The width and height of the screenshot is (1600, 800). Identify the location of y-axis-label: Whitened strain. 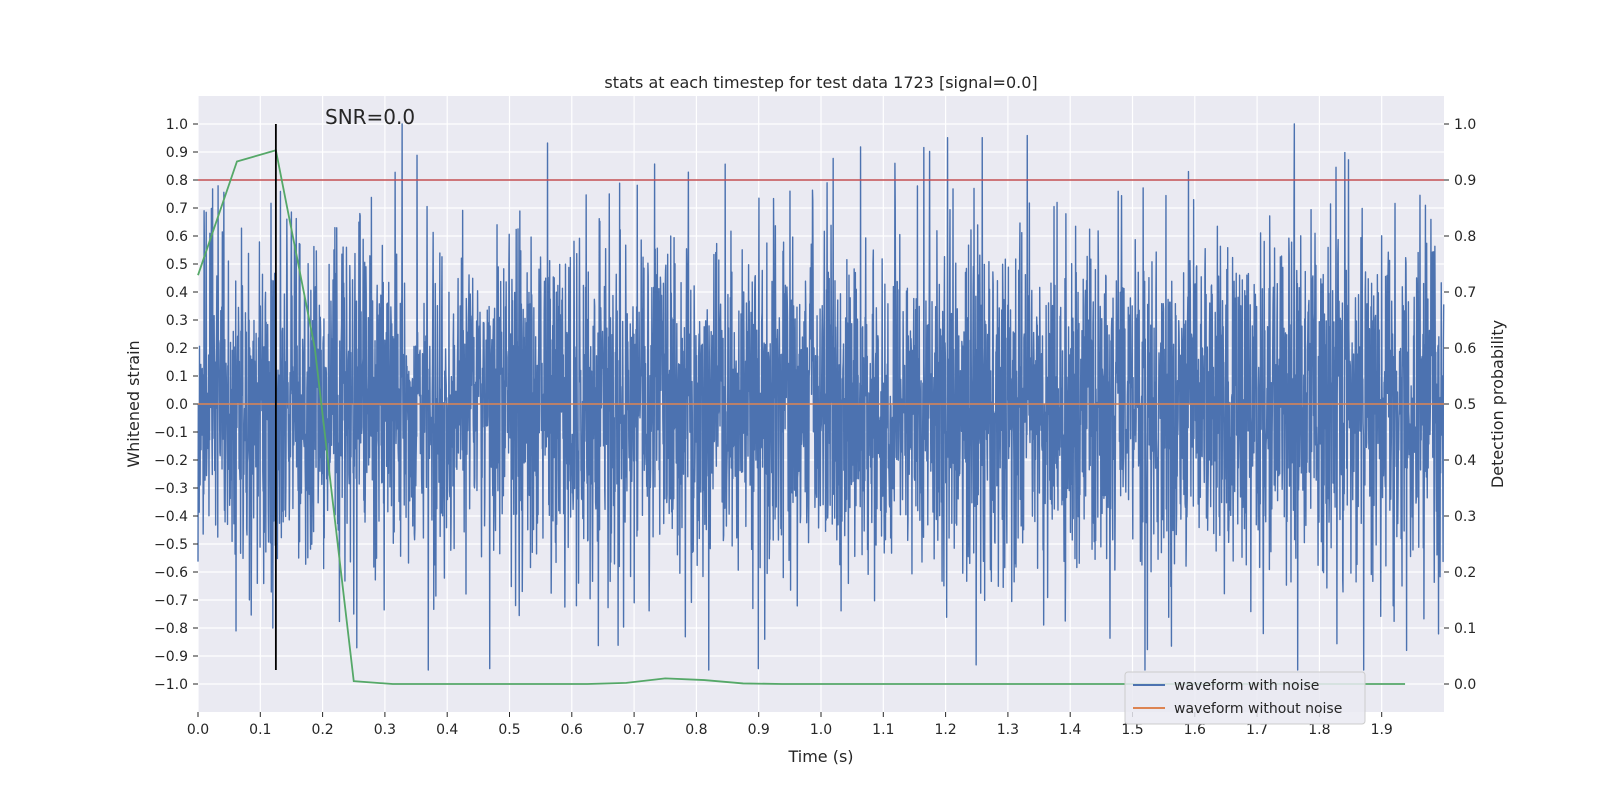
(133, 403).